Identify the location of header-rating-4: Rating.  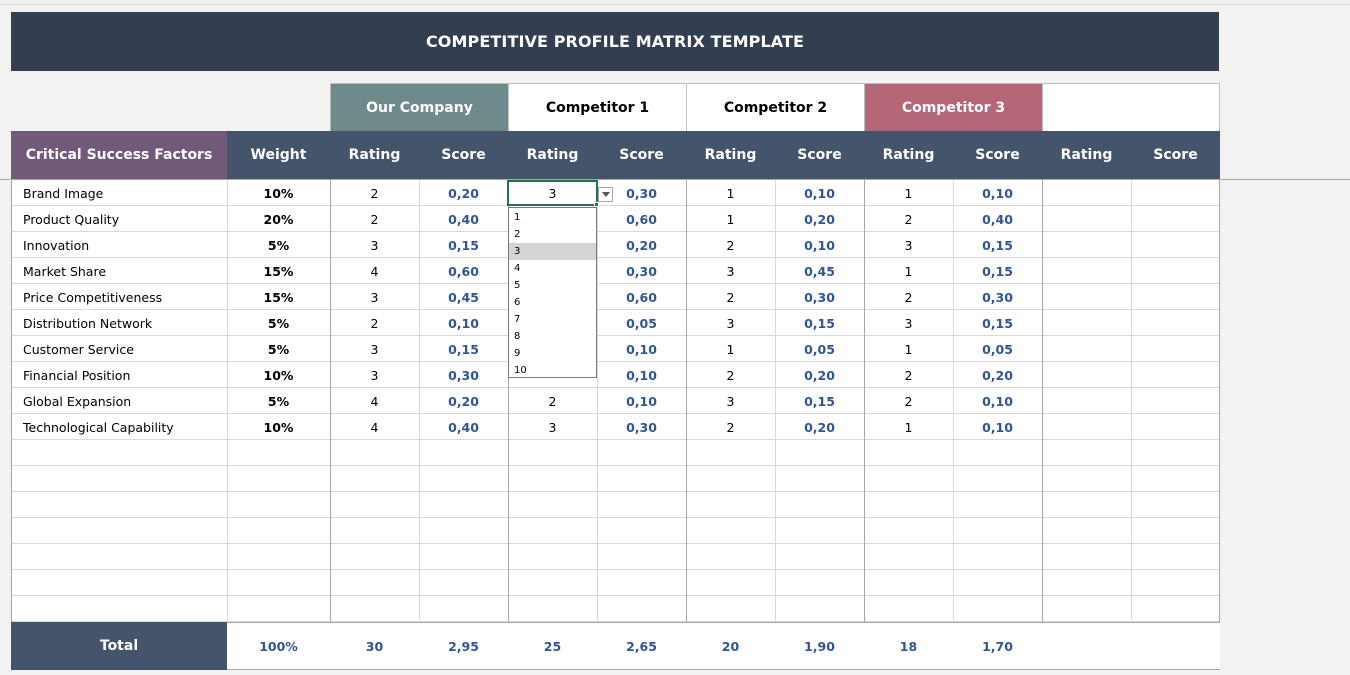
(908, 155).